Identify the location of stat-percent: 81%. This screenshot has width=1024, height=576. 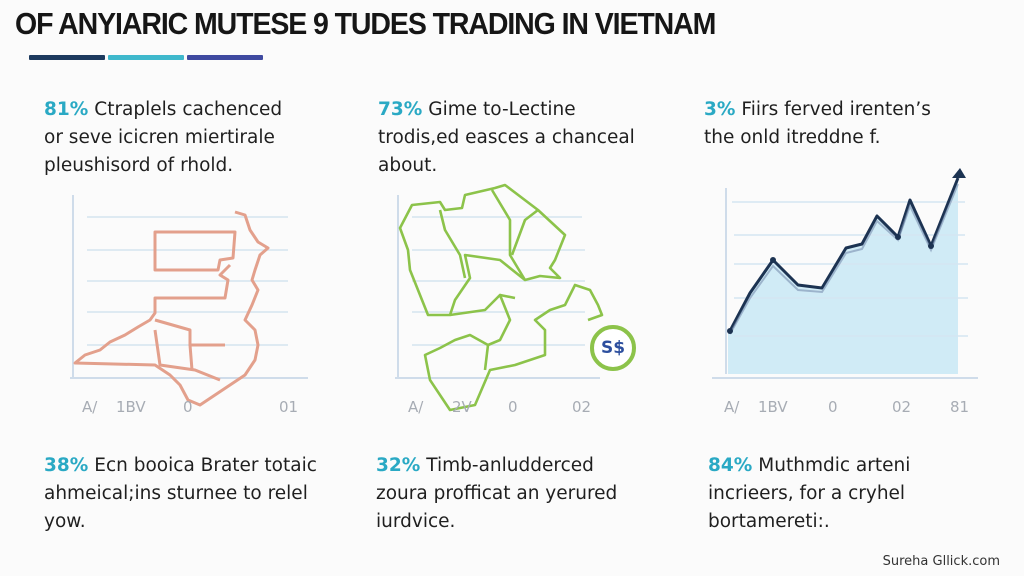
(66, 109).